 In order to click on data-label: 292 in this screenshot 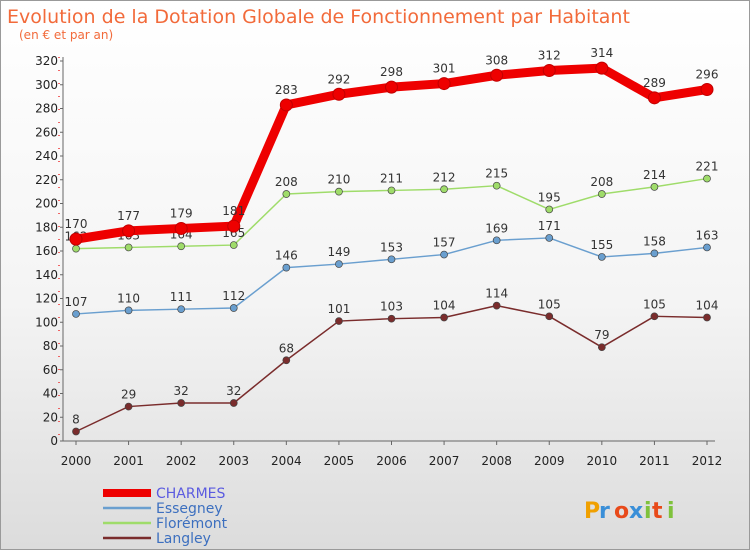, I will do `click(338, 79)`.